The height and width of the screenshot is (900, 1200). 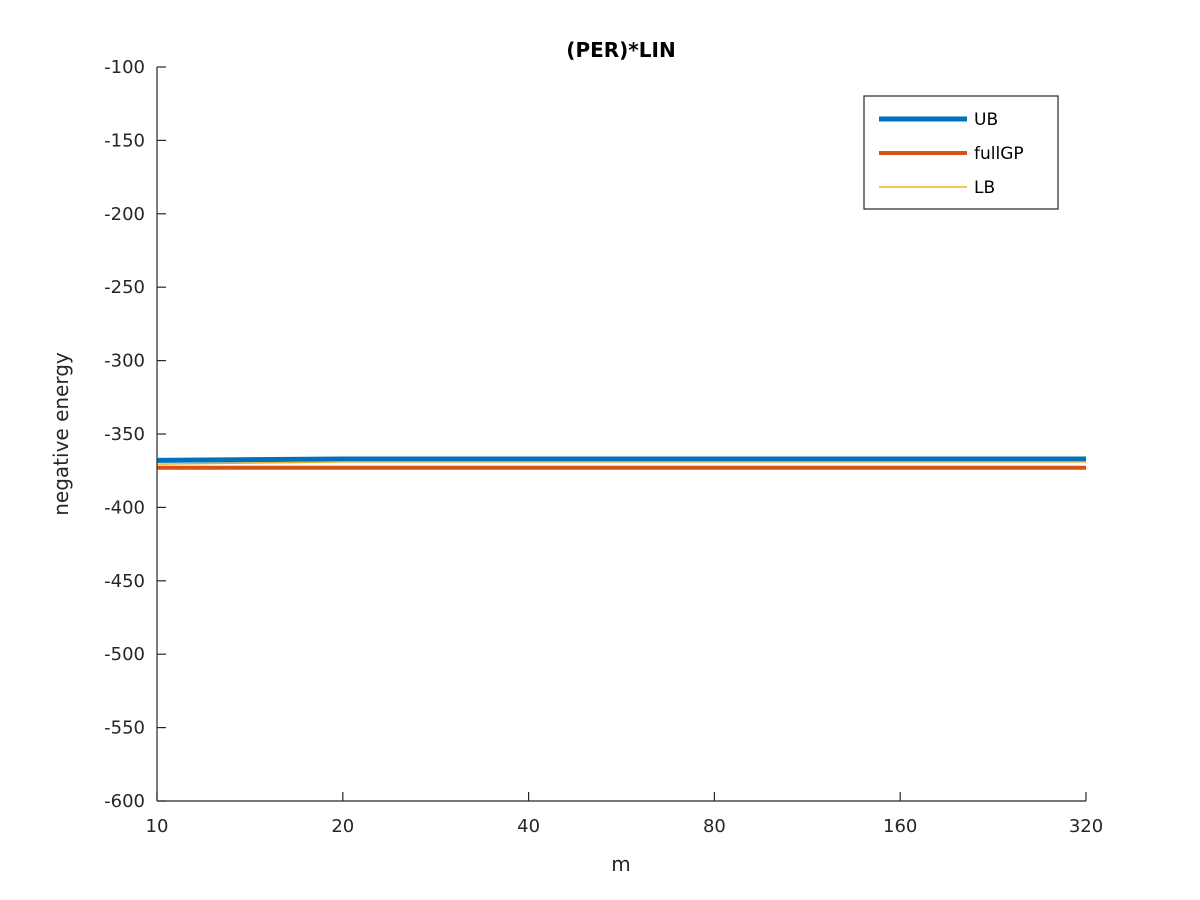 What do you see at coordinates (157, 826) in the screenshot?
I see `x-tick-label: 10` at bounding box center [157, 826].